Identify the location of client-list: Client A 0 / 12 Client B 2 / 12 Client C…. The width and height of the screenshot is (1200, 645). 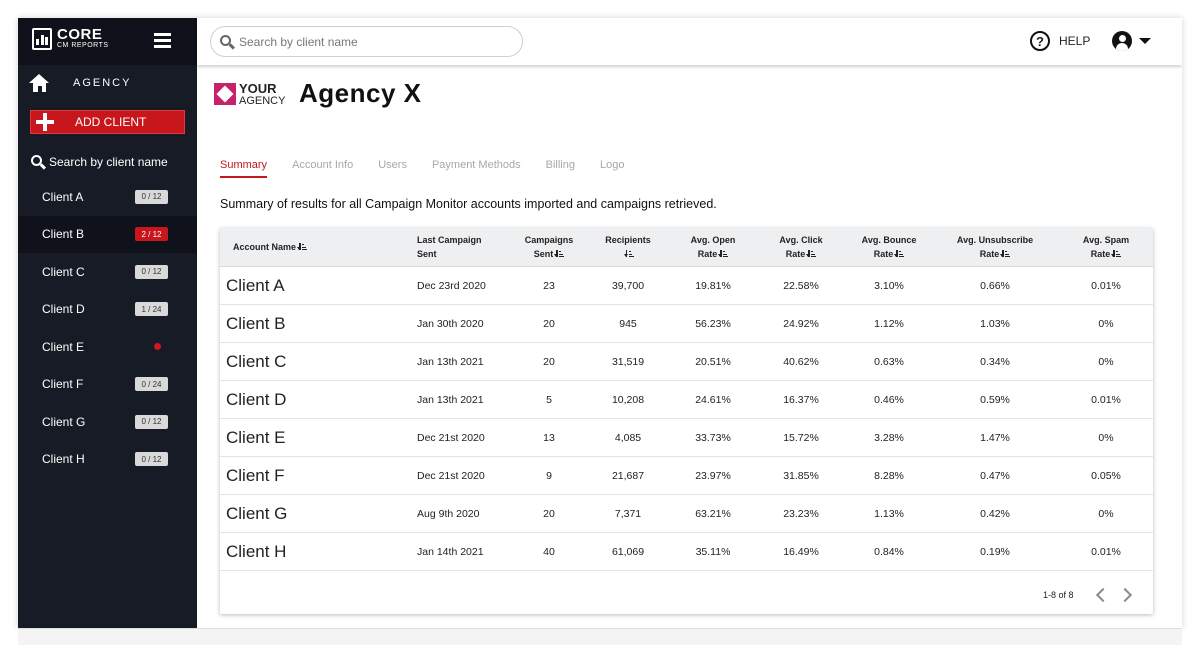
(107, 328).